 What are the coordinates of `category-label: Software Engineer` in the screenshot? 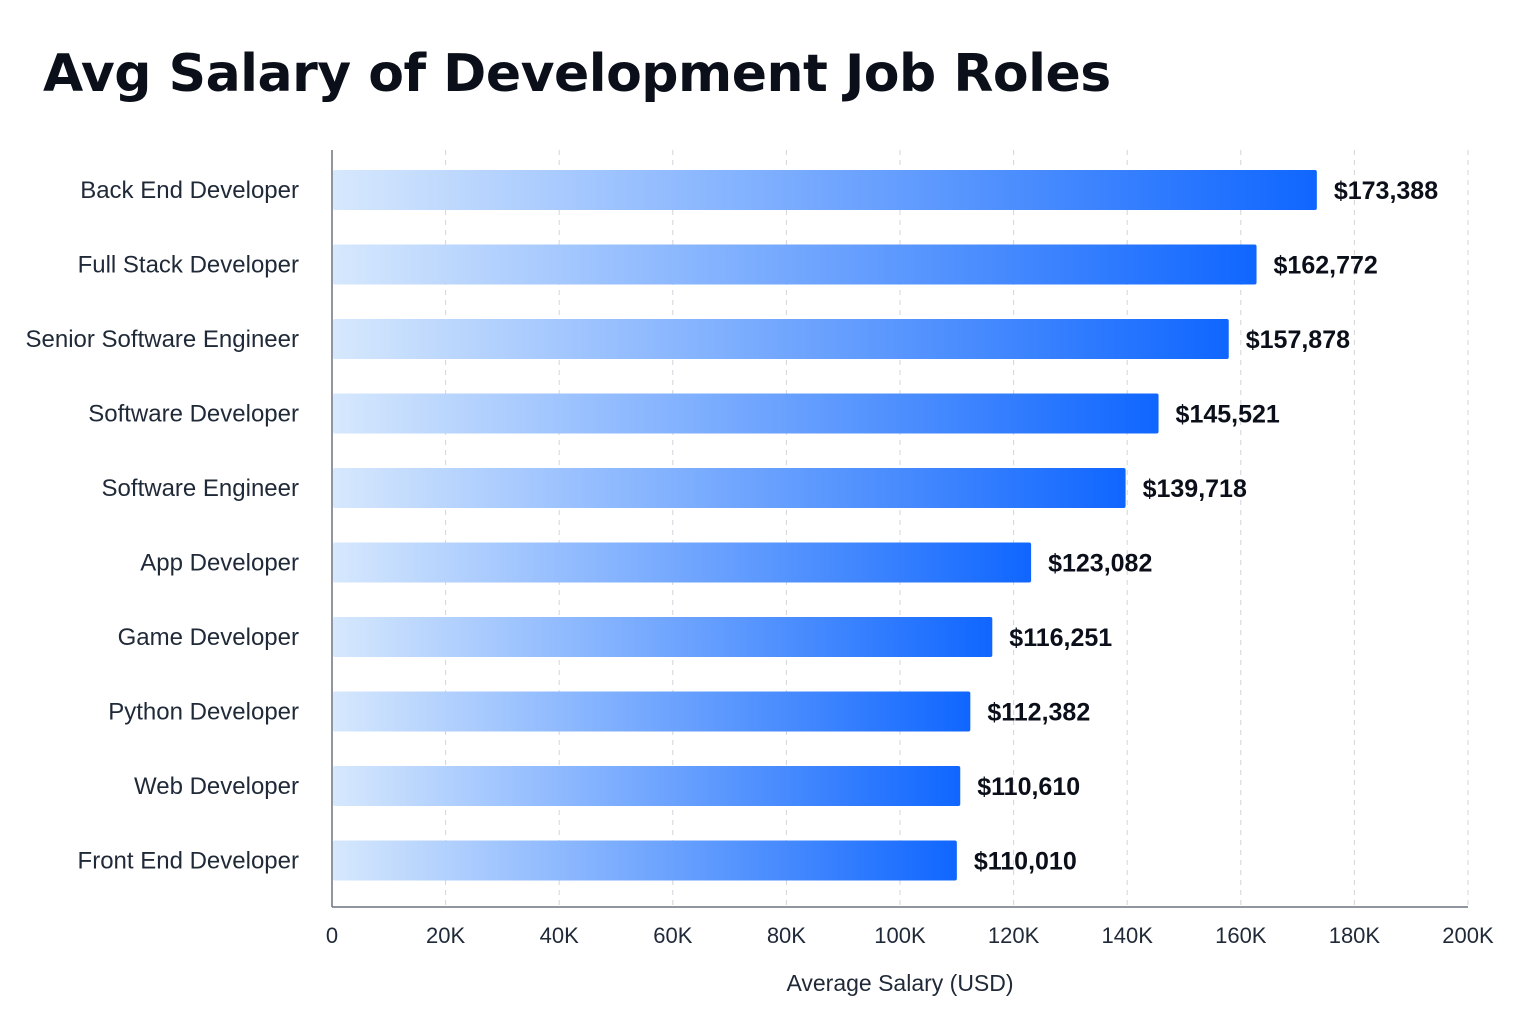 It's located at (200, 488).